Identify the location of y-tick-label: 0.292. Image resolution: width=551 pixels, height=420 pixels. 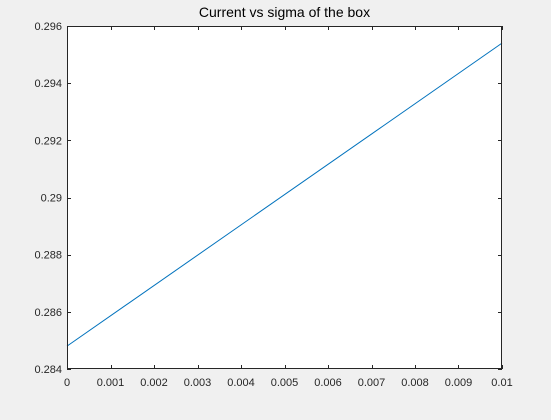
(48, 141).